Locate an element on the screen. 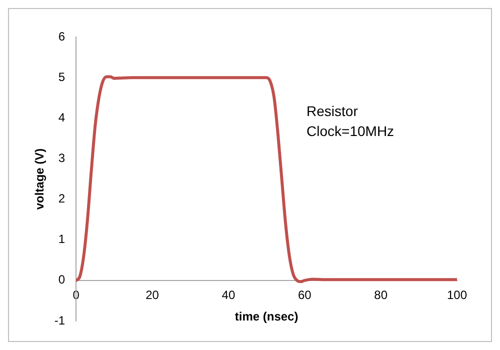 This screenshot has width=500, height=350. y-axis-title: voltage (V) is located at coordinates (39, 179).